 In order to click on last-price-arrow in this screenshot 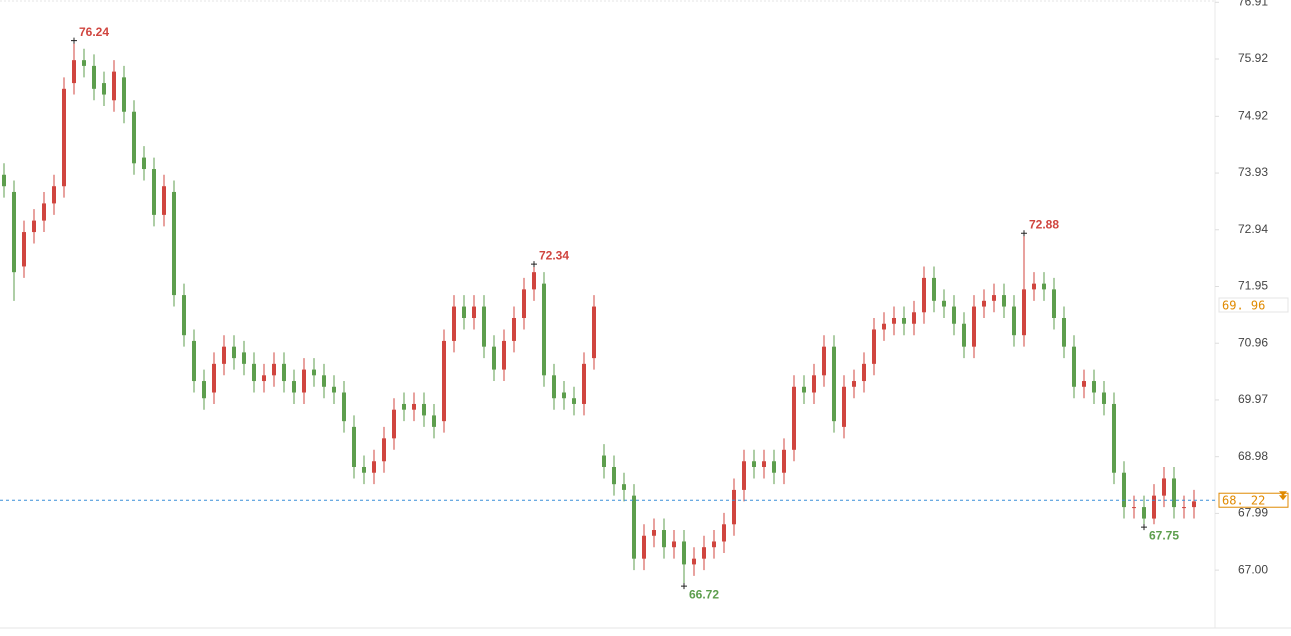, I will do `click(1283, 496)`.